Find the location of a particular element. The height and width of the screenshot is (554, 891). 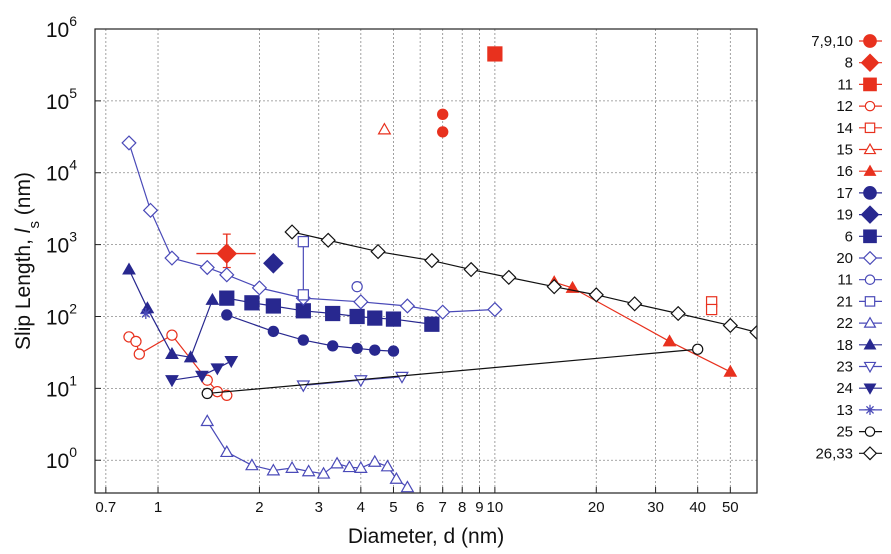

legend-item: 11 is located at coordinates (859, 84).